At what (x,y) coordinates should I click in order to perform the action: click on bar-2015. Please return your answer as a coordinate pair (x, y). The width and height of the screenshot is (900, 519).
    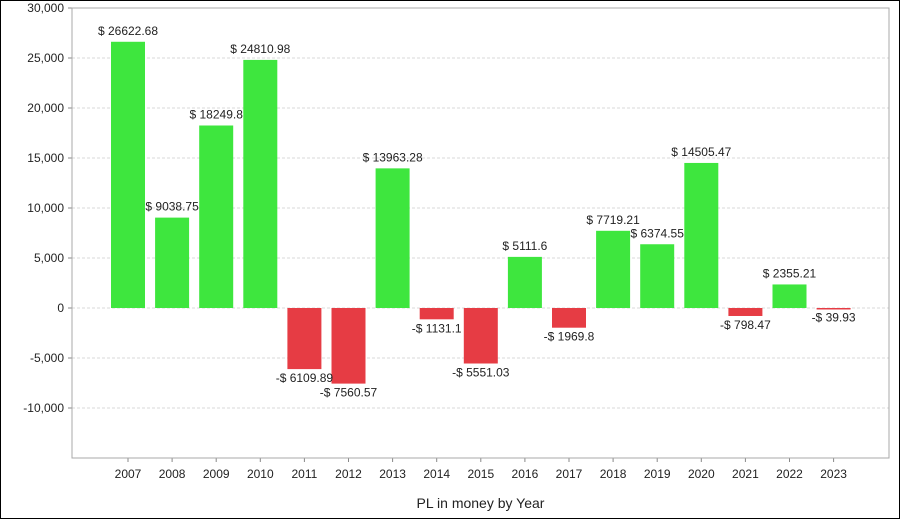
    Looking at the image, I should click on (480, 336).